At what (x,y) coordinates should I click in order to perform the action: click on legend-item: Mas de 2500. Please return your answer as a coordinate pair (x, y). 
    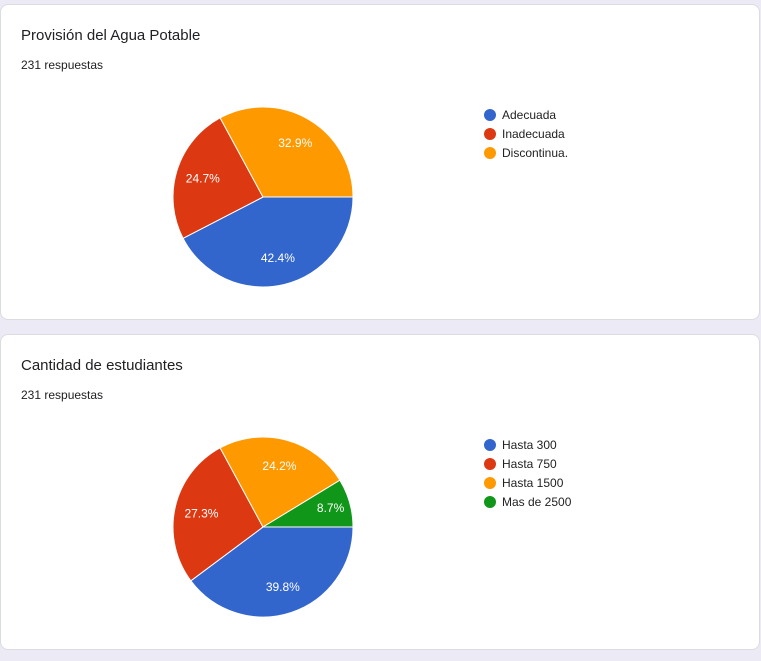
    Looking at the image, I should click on (527, 501).